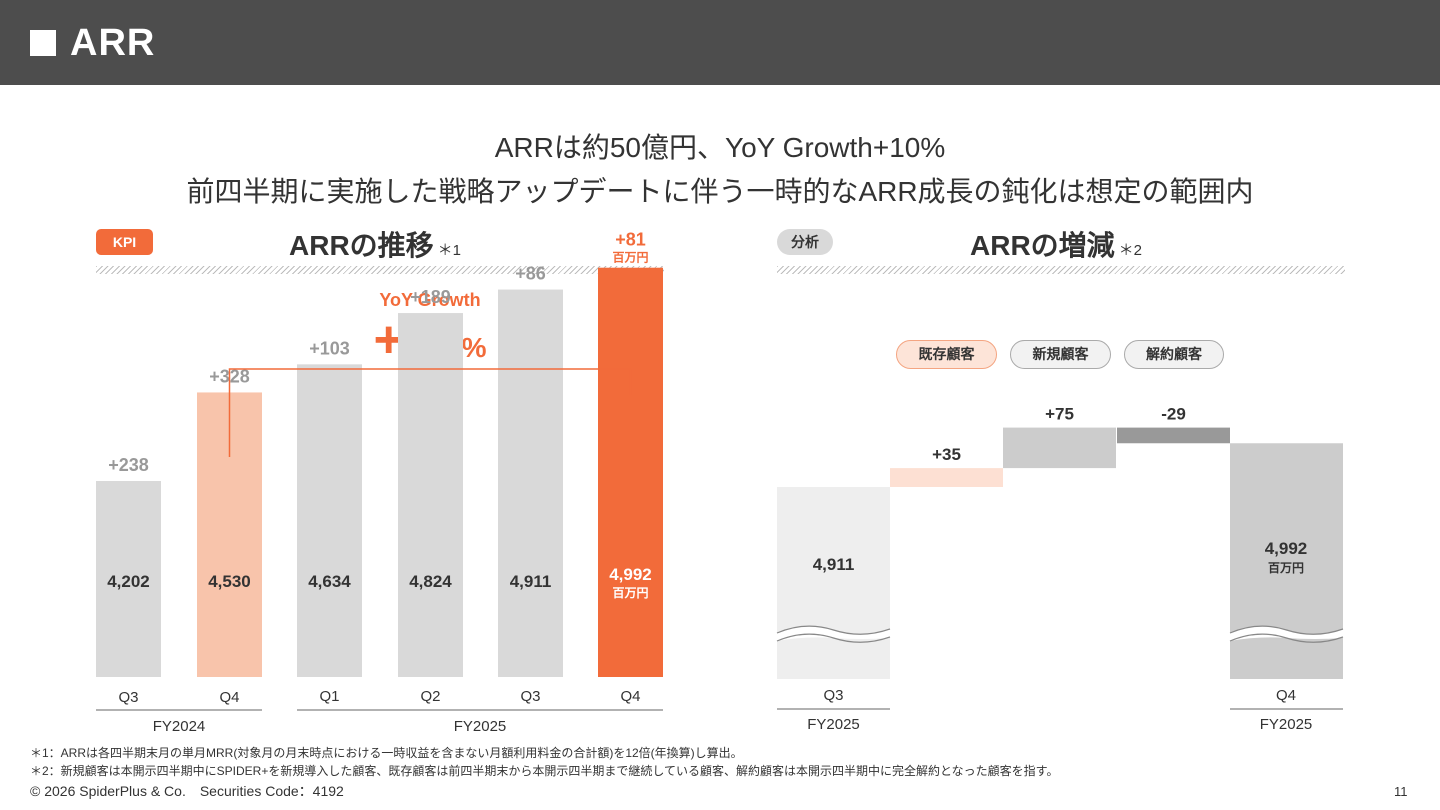 The width and height of the screenshot is (1440, 810). Describe the element at coordinates (630, 696) in the screenshot. I see `arr-category-5: Q4` at that location.